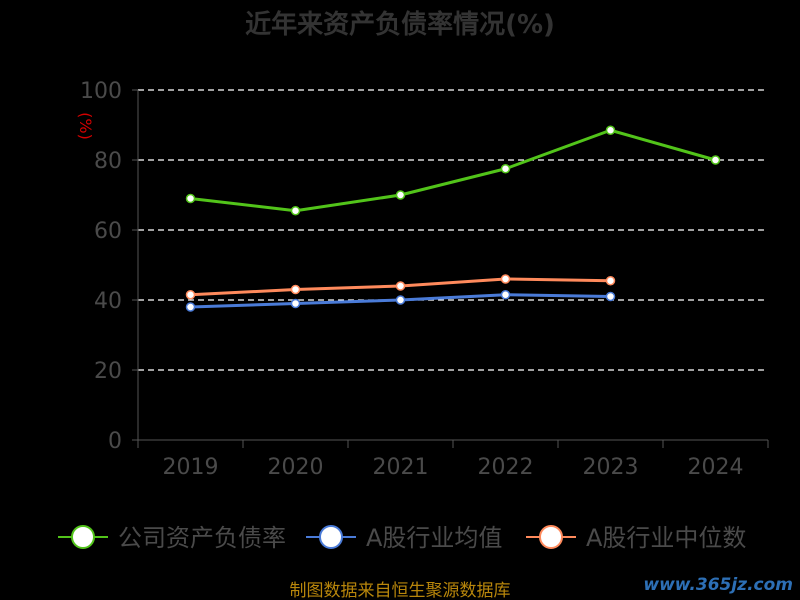 This screenshot has width=800, height=600. What do you see at coordinates (191, 467) in the screenshot?
I see `x-tick-label: 2019` at bounding box center [191, 467].